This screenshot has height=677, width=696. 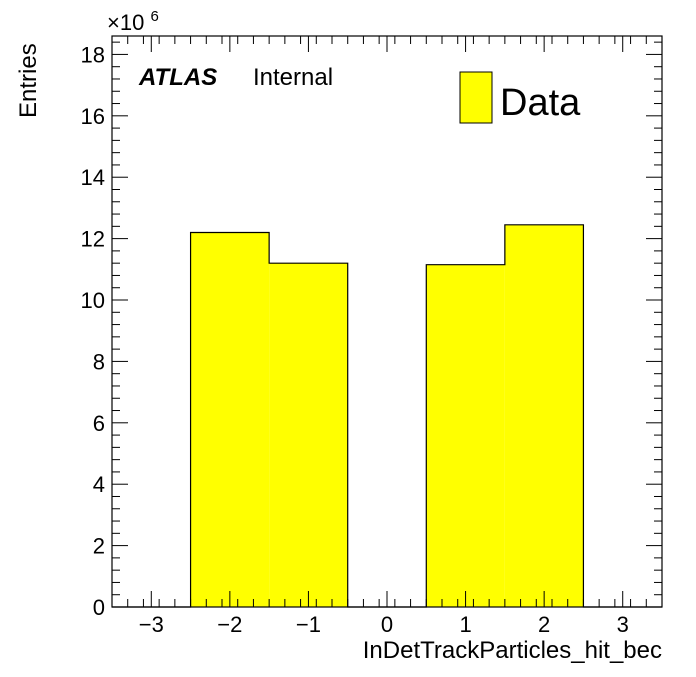 I want to click on y-multiplier-exponent: 6, so click(x=154, y=16).